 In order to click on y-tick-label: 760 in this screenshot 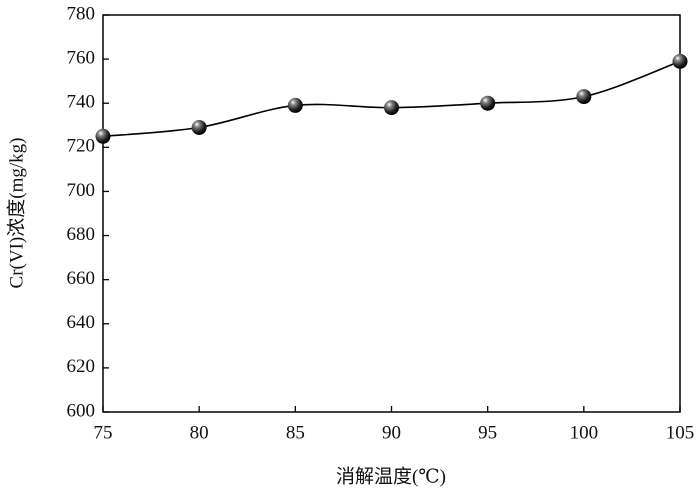, I will do `click(81, 57)`.